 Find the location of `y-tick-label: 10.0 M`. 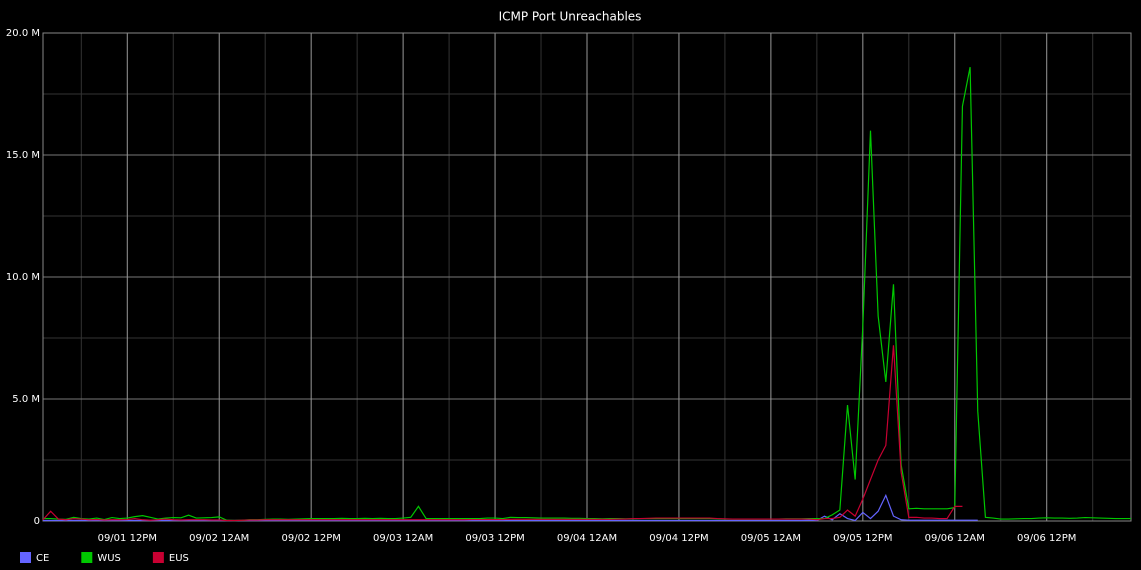

y-tick-label: 10.0 M is located at coordinates (23, 277).